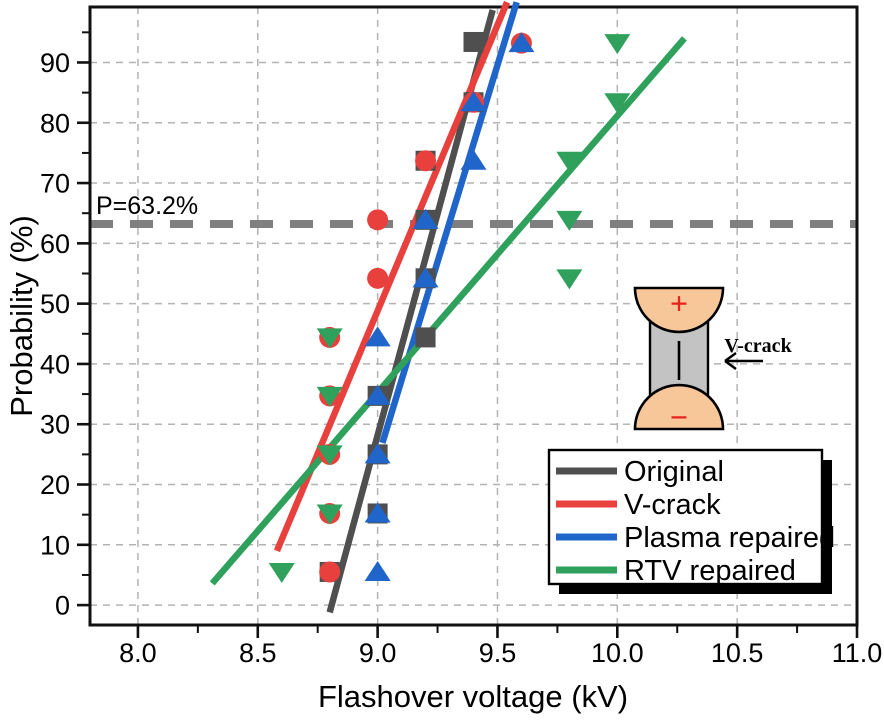 The height and width of the screenshot is (724, 884). I want to click on legend-entry-original: Original, so click(640, 472).